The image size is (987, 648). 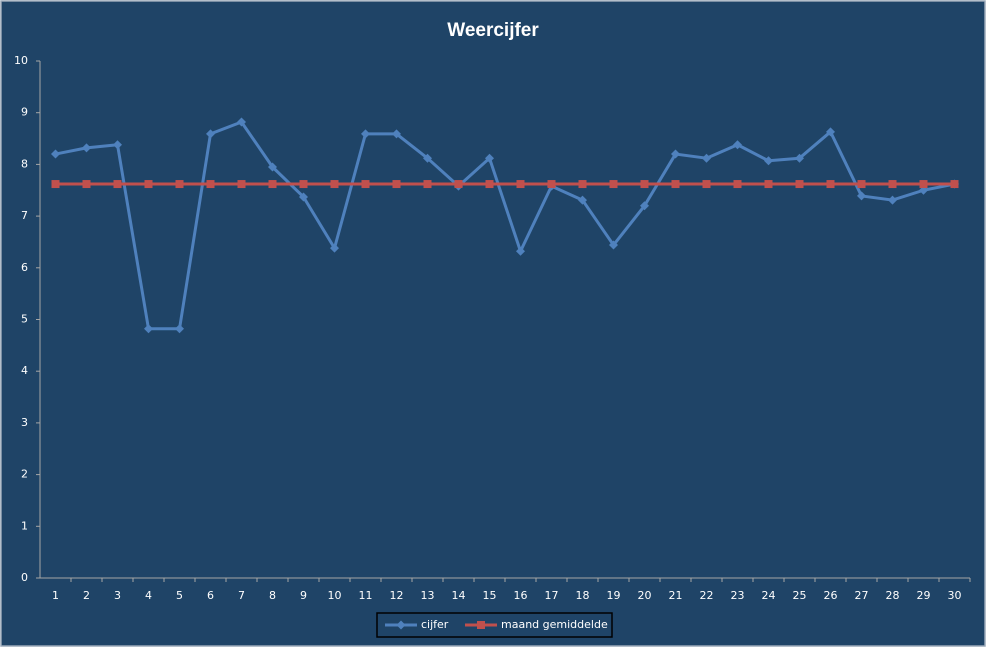 What do you see at coordinates (86, 595) in the screenshot?
I see `x-tick-label: 2` at bounding box center [86, 595].